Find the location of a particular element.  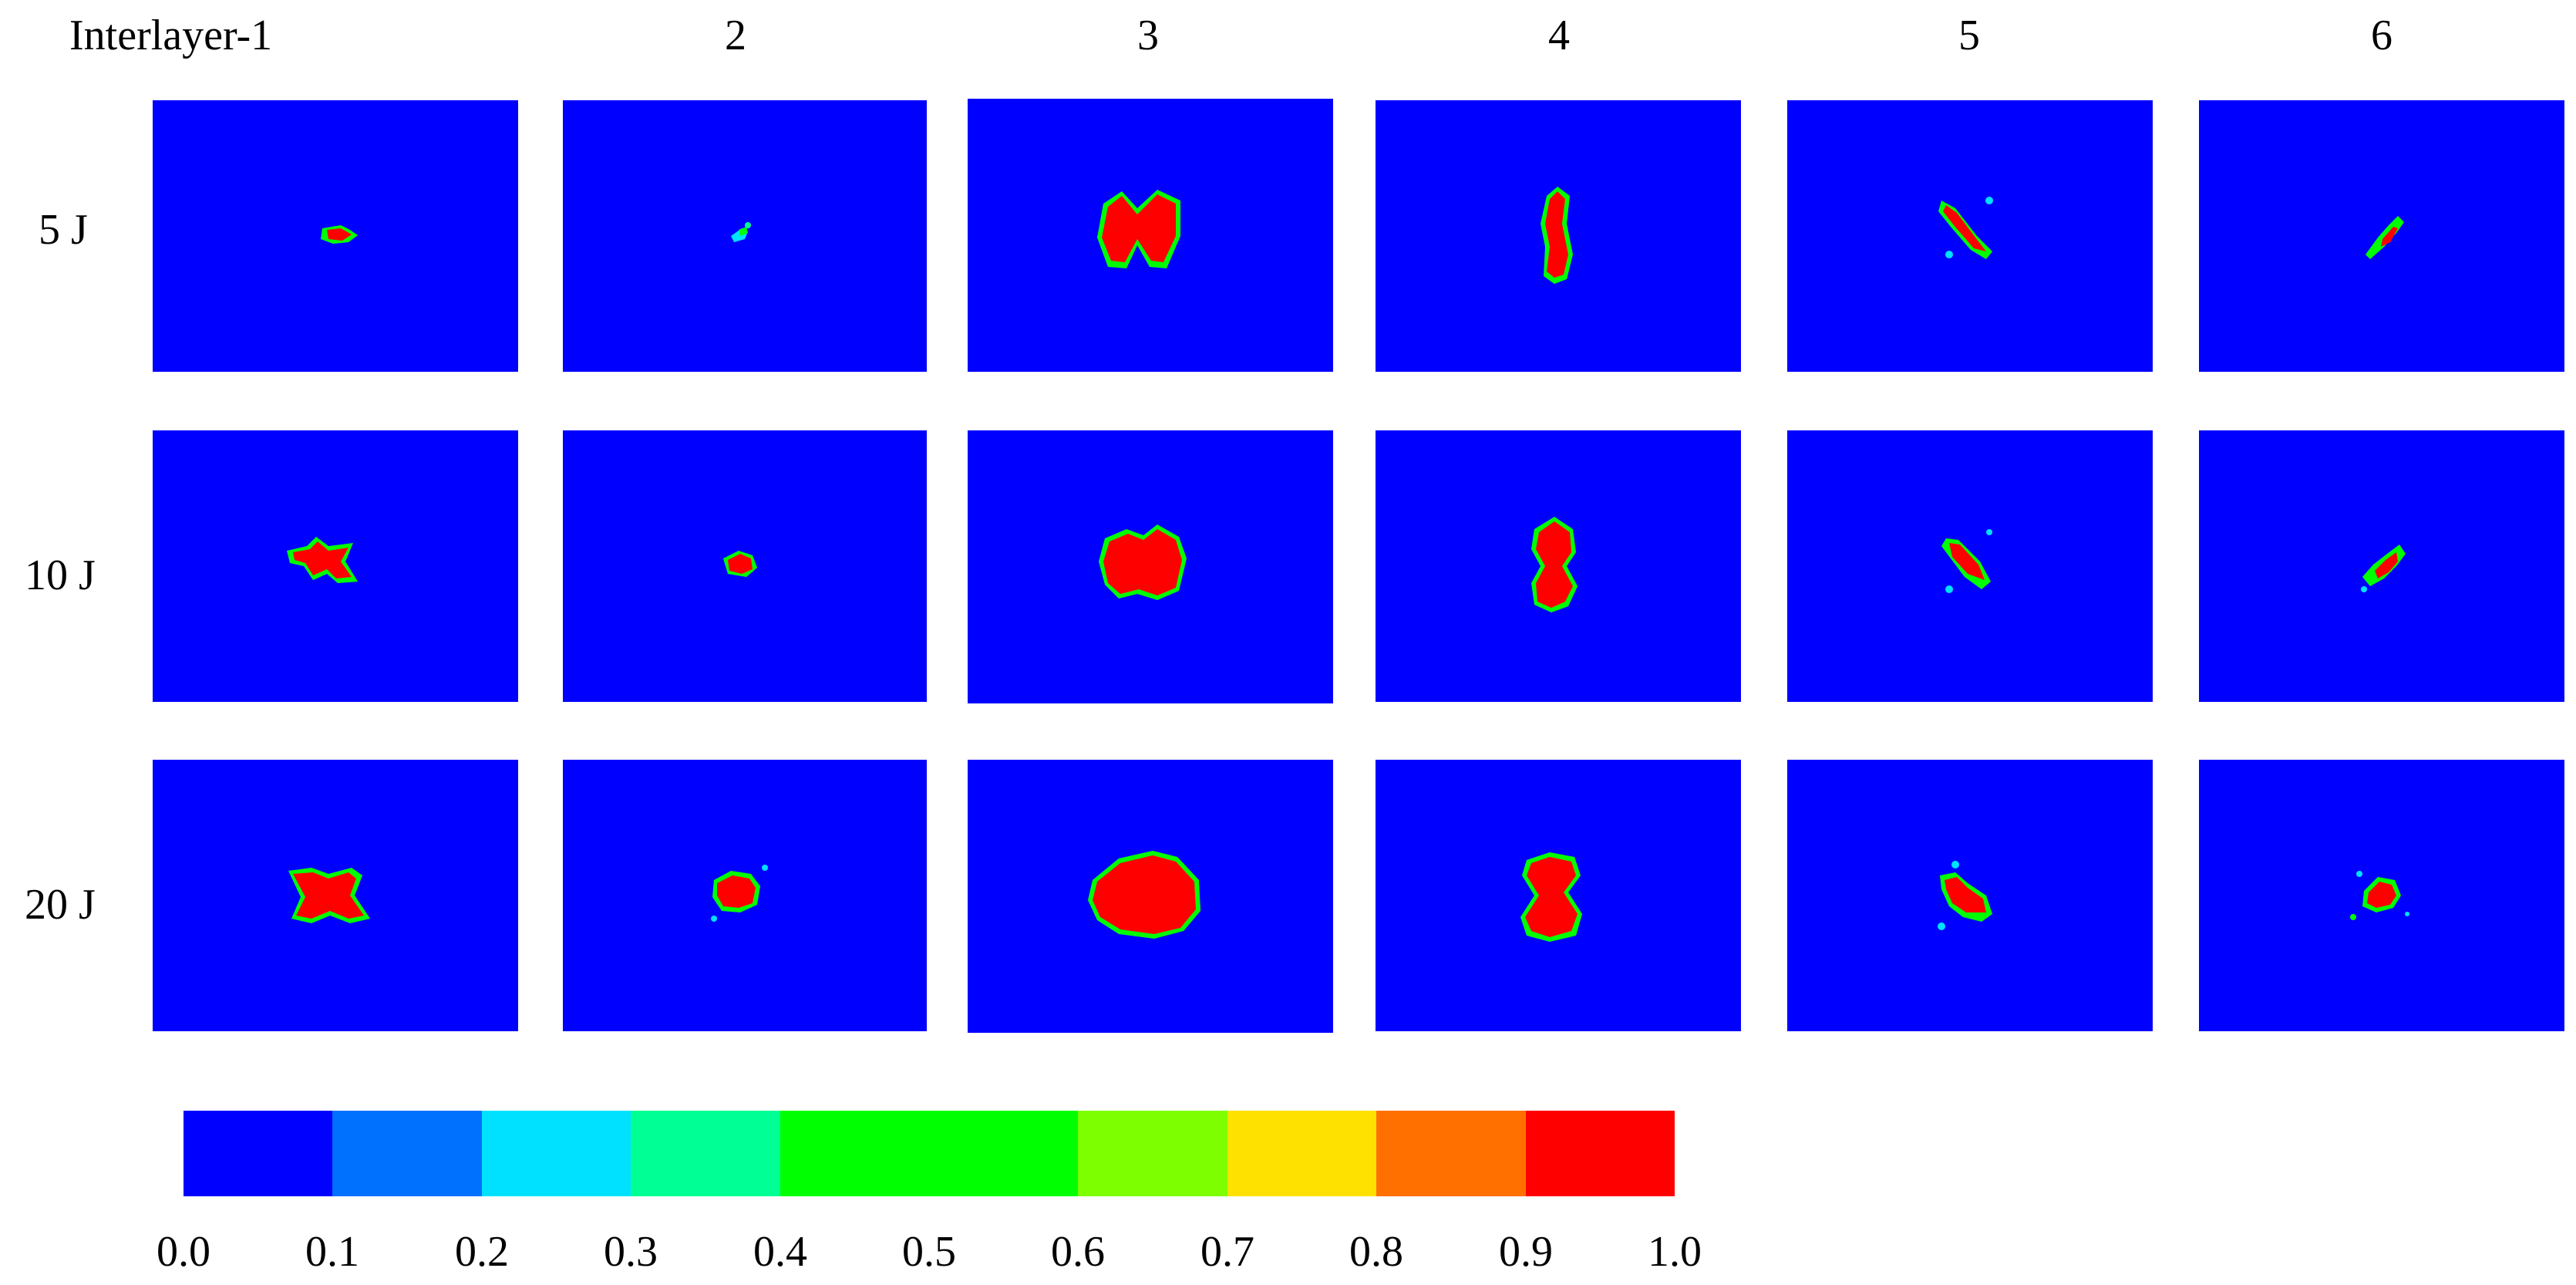

colorbar-tick-0.5: 0.5 is located at coordinates (929, 1252).